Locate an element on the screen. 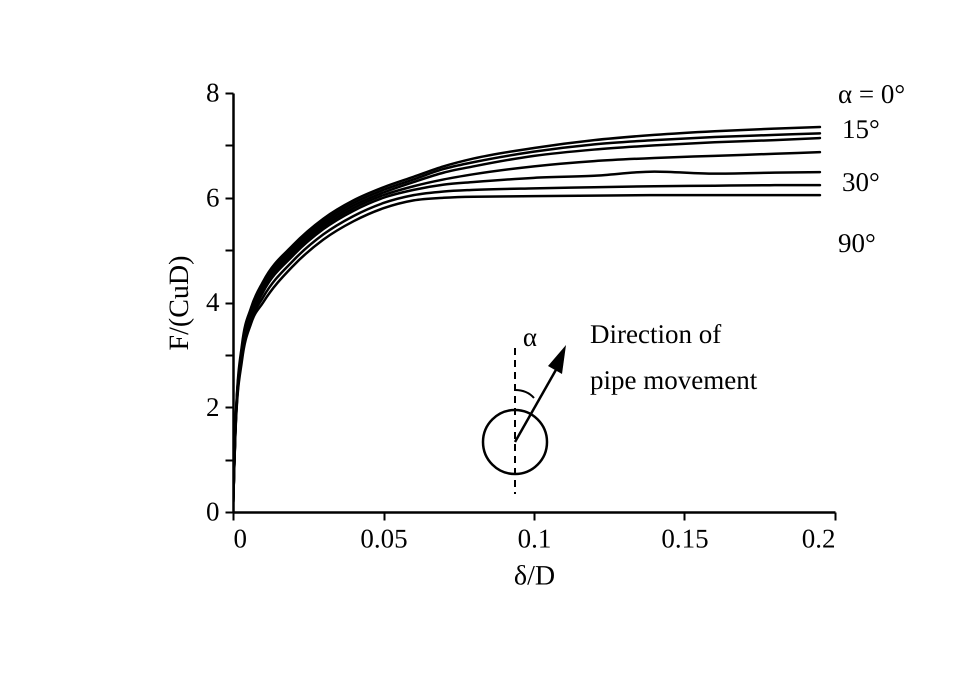 This screenshot has width=960, height=685. y-tick-label: 8 is located at coordinates (213, 93).